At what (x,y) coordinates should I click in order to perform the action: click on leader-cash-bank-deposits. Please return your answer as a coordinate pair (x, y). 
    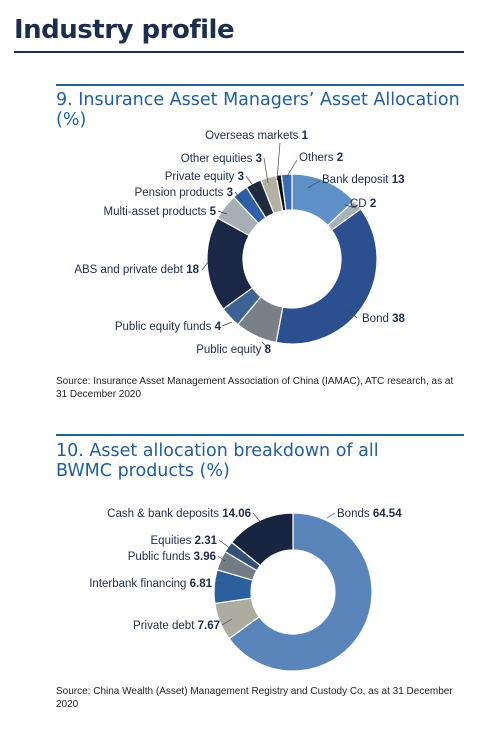
    Looking at the image, I should click on (257, 518).